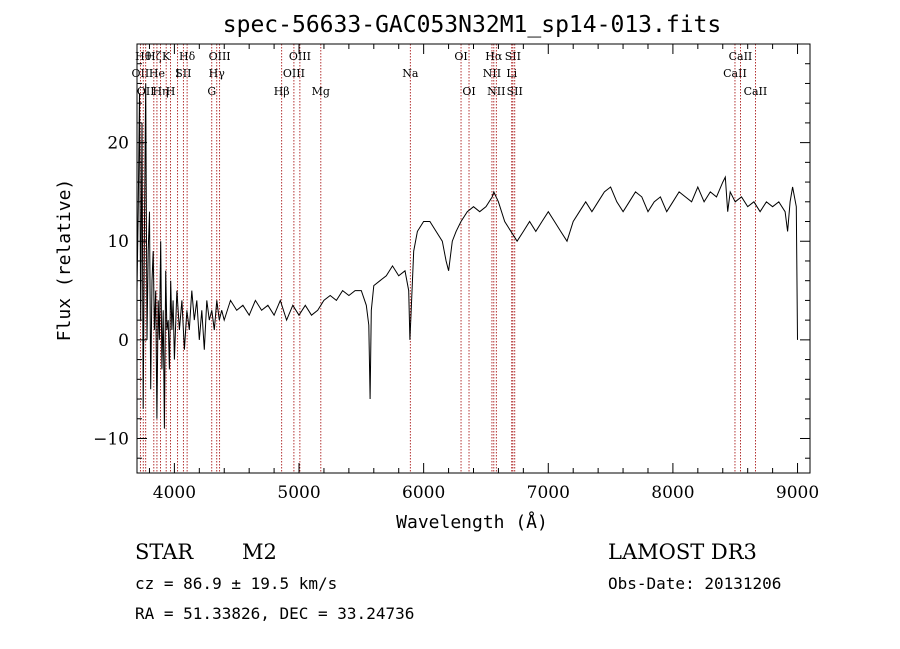 This screenshot has width=900, height=649. I want to click on obs-date-text: Obs-Date: 20131206, so click(694, 583).